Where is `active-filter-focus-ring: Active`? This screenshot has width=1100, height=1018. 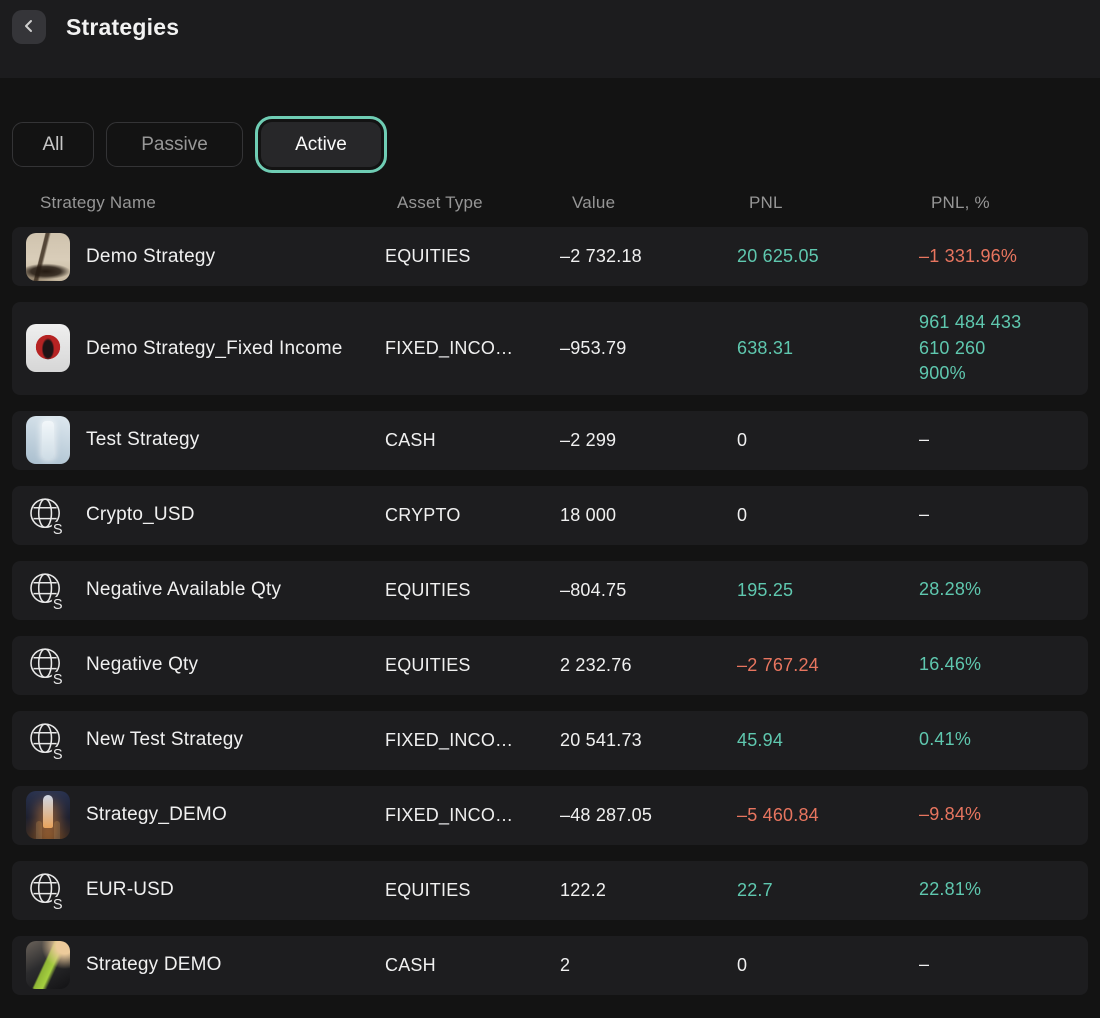 active-filter-focus-ring: Active is located at coordinates (321, 144).